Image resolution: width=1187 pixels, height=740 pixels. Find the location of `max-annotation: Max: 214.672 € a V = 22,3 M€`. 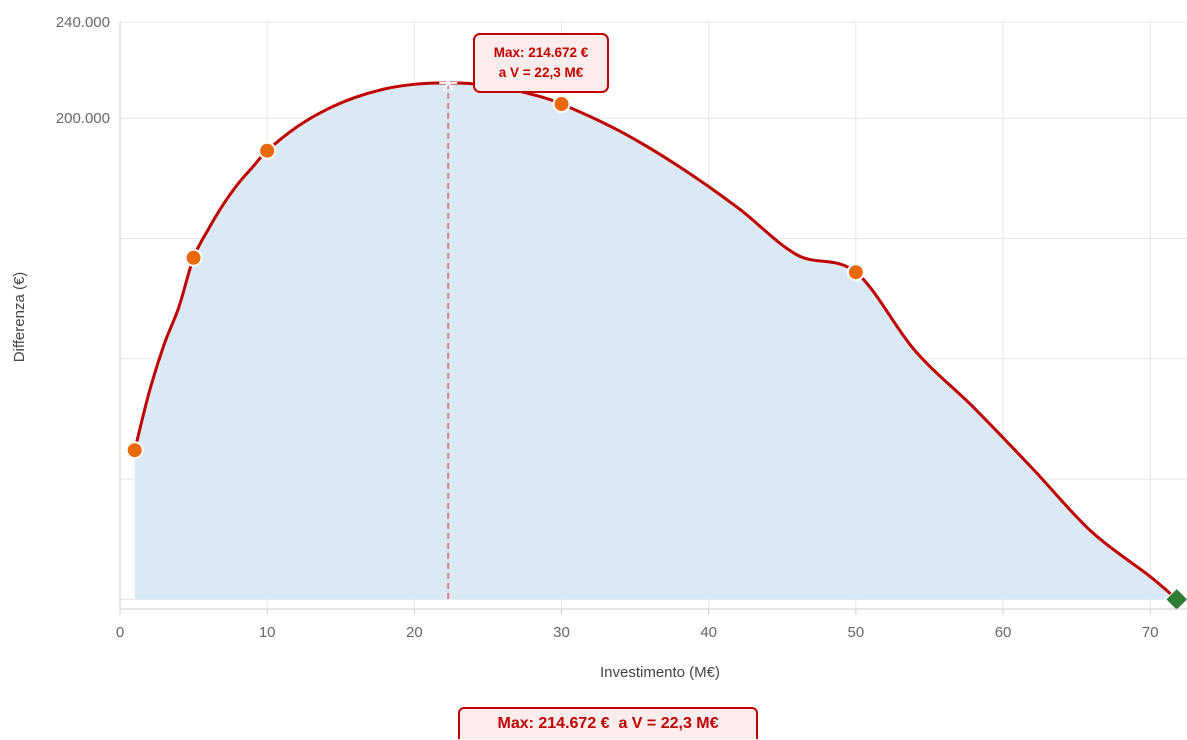

max-annotation: Max: 214.672 € a V = 22,3 M€ is located at coordinates (541, 63).